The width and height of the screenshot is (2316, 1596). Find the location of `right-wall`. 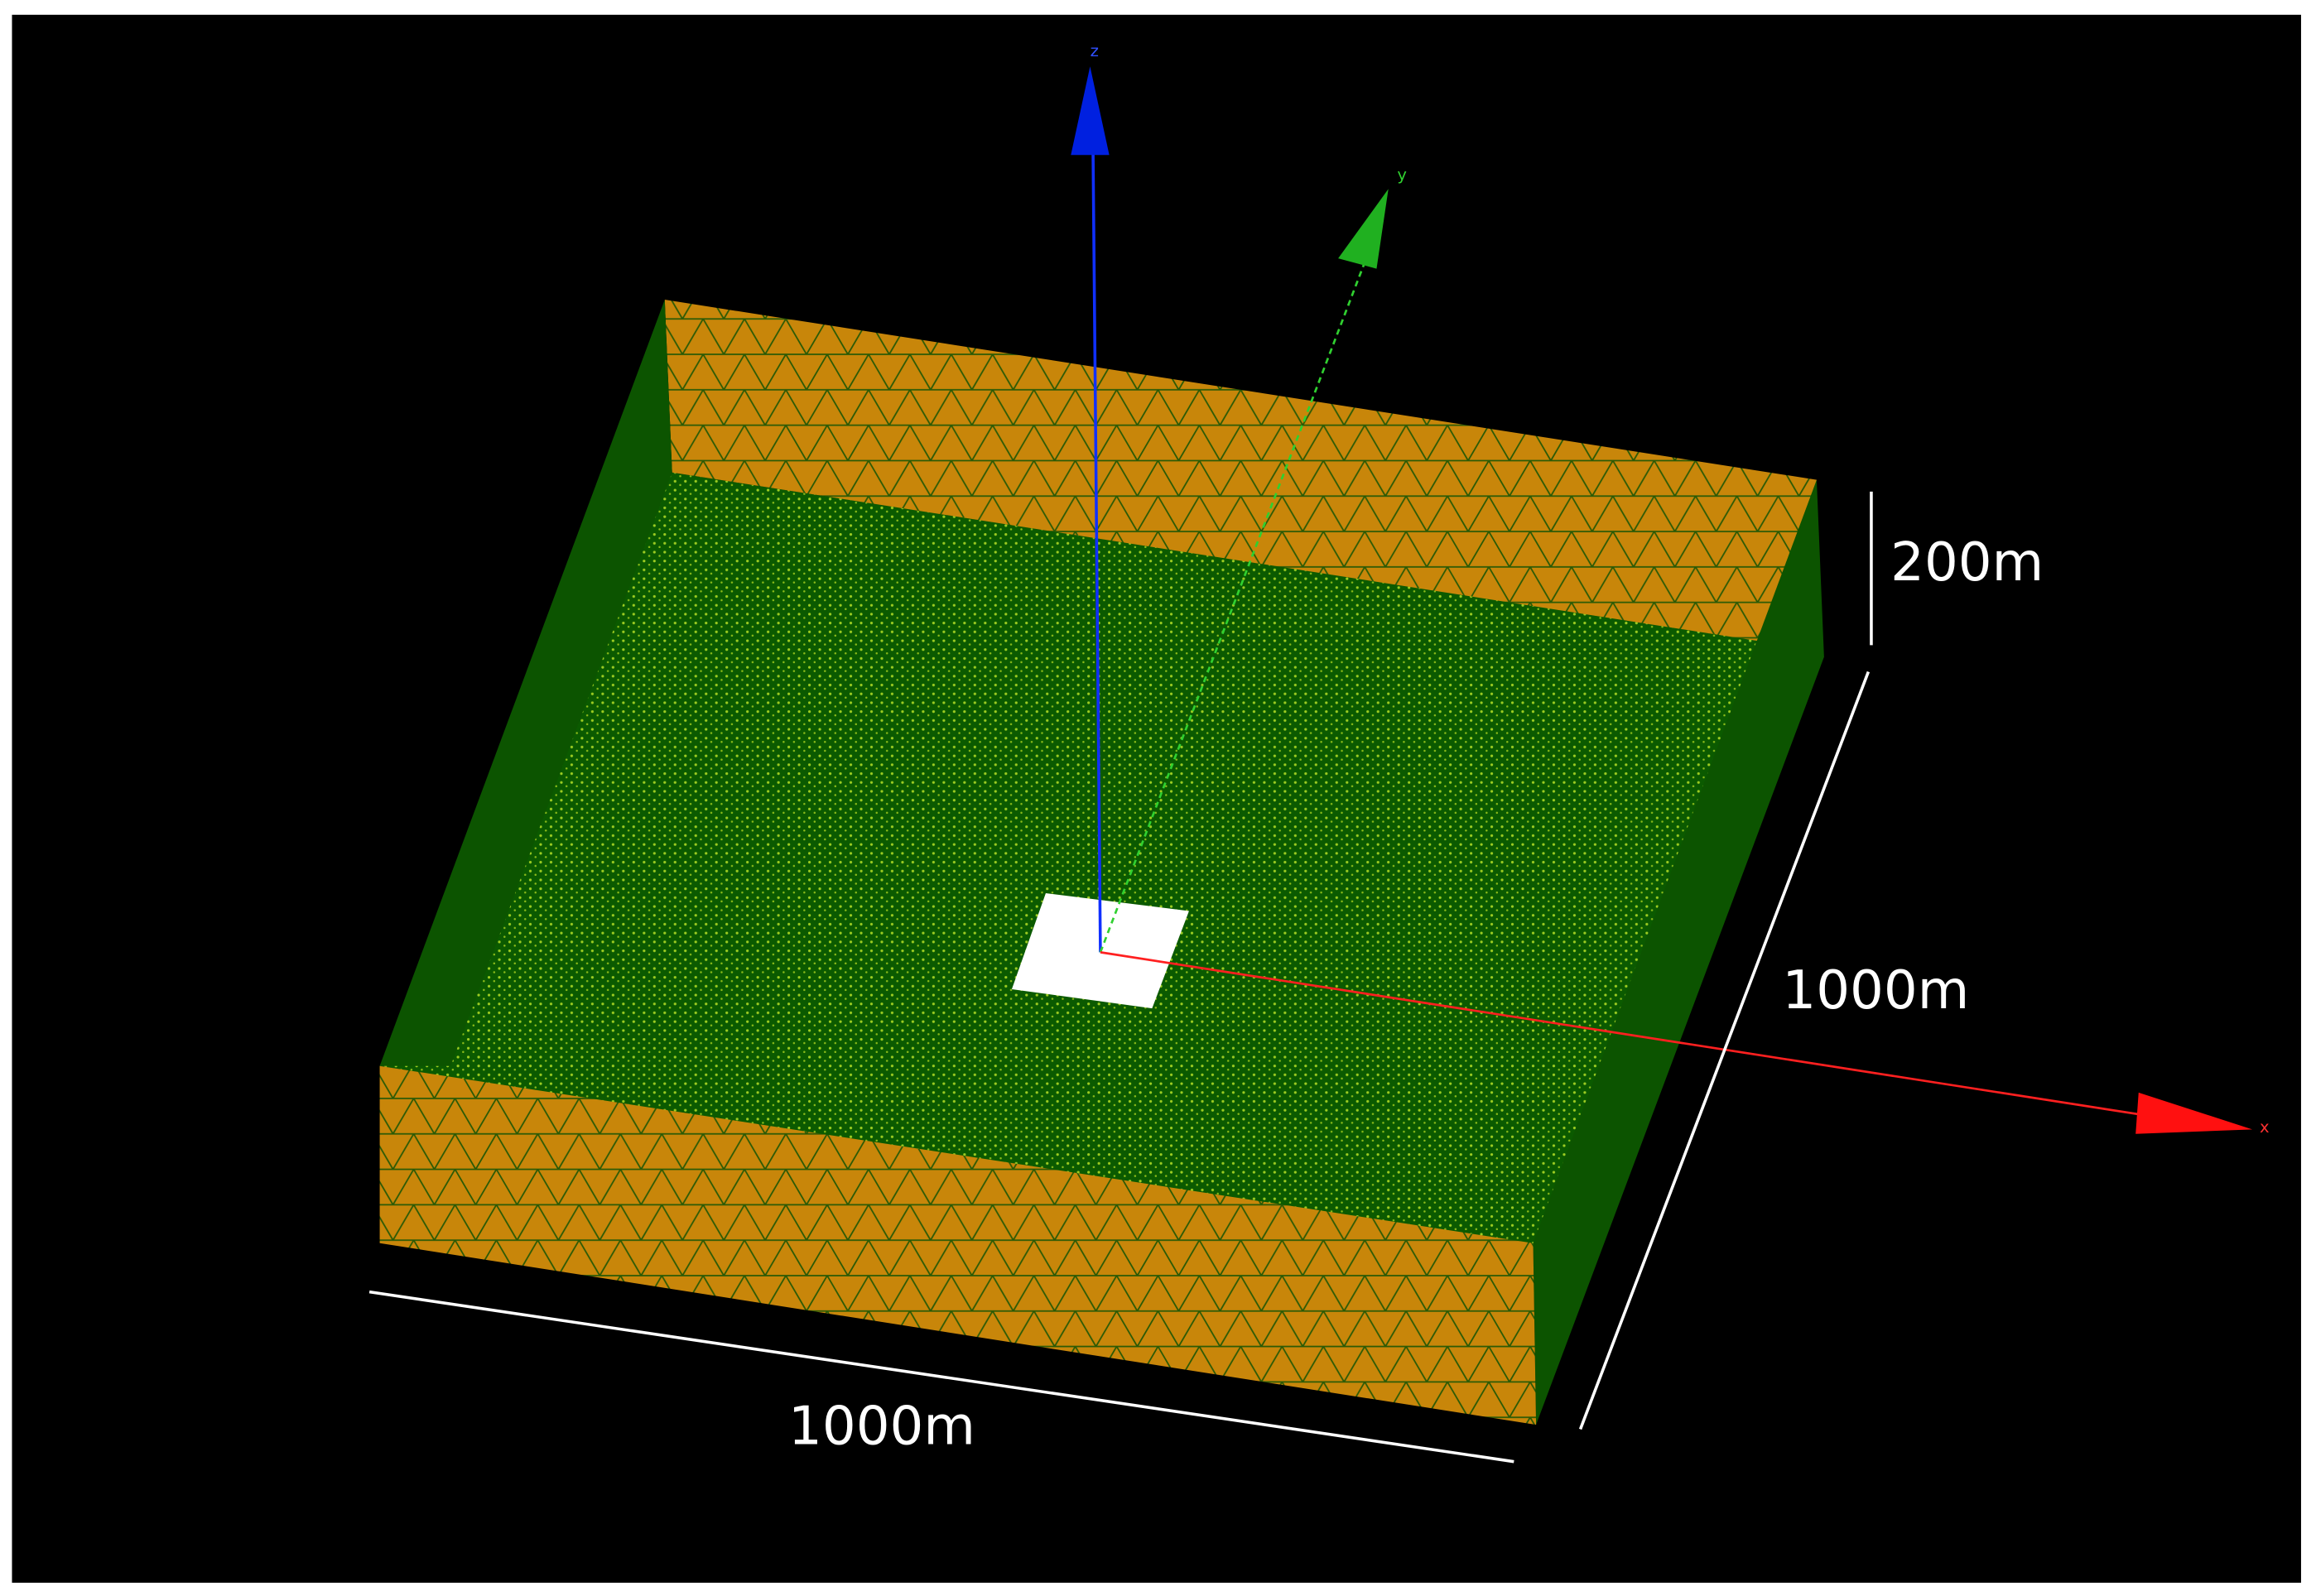

right-wall is located at coordinates (1678, 952).